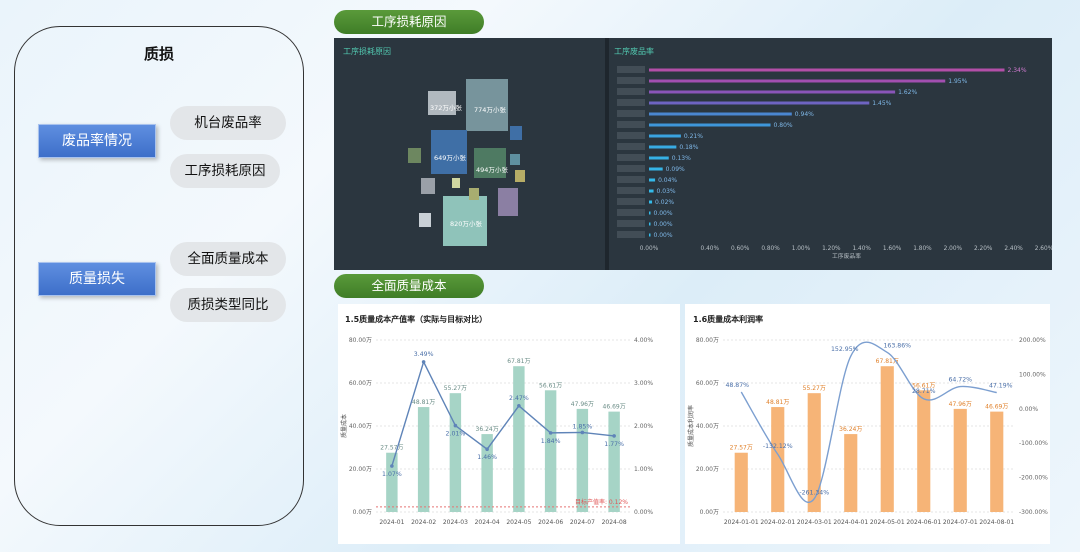 This screenshot has height=552, width=1080. What do you see at coordinates (814, 522) in the screenshot?
I see `x-tick-label: 2024-03-01` at bounding box center [814, 522].